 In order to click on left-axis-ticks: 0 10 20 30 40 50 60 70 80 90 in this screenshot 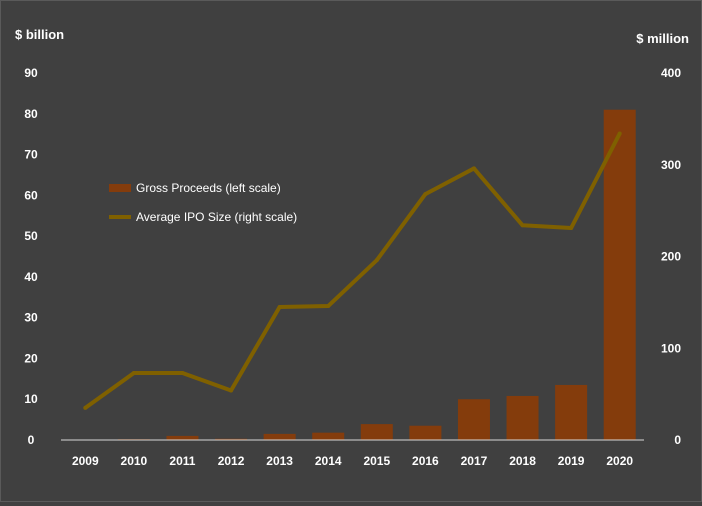, I will do `click(31, 256)`.